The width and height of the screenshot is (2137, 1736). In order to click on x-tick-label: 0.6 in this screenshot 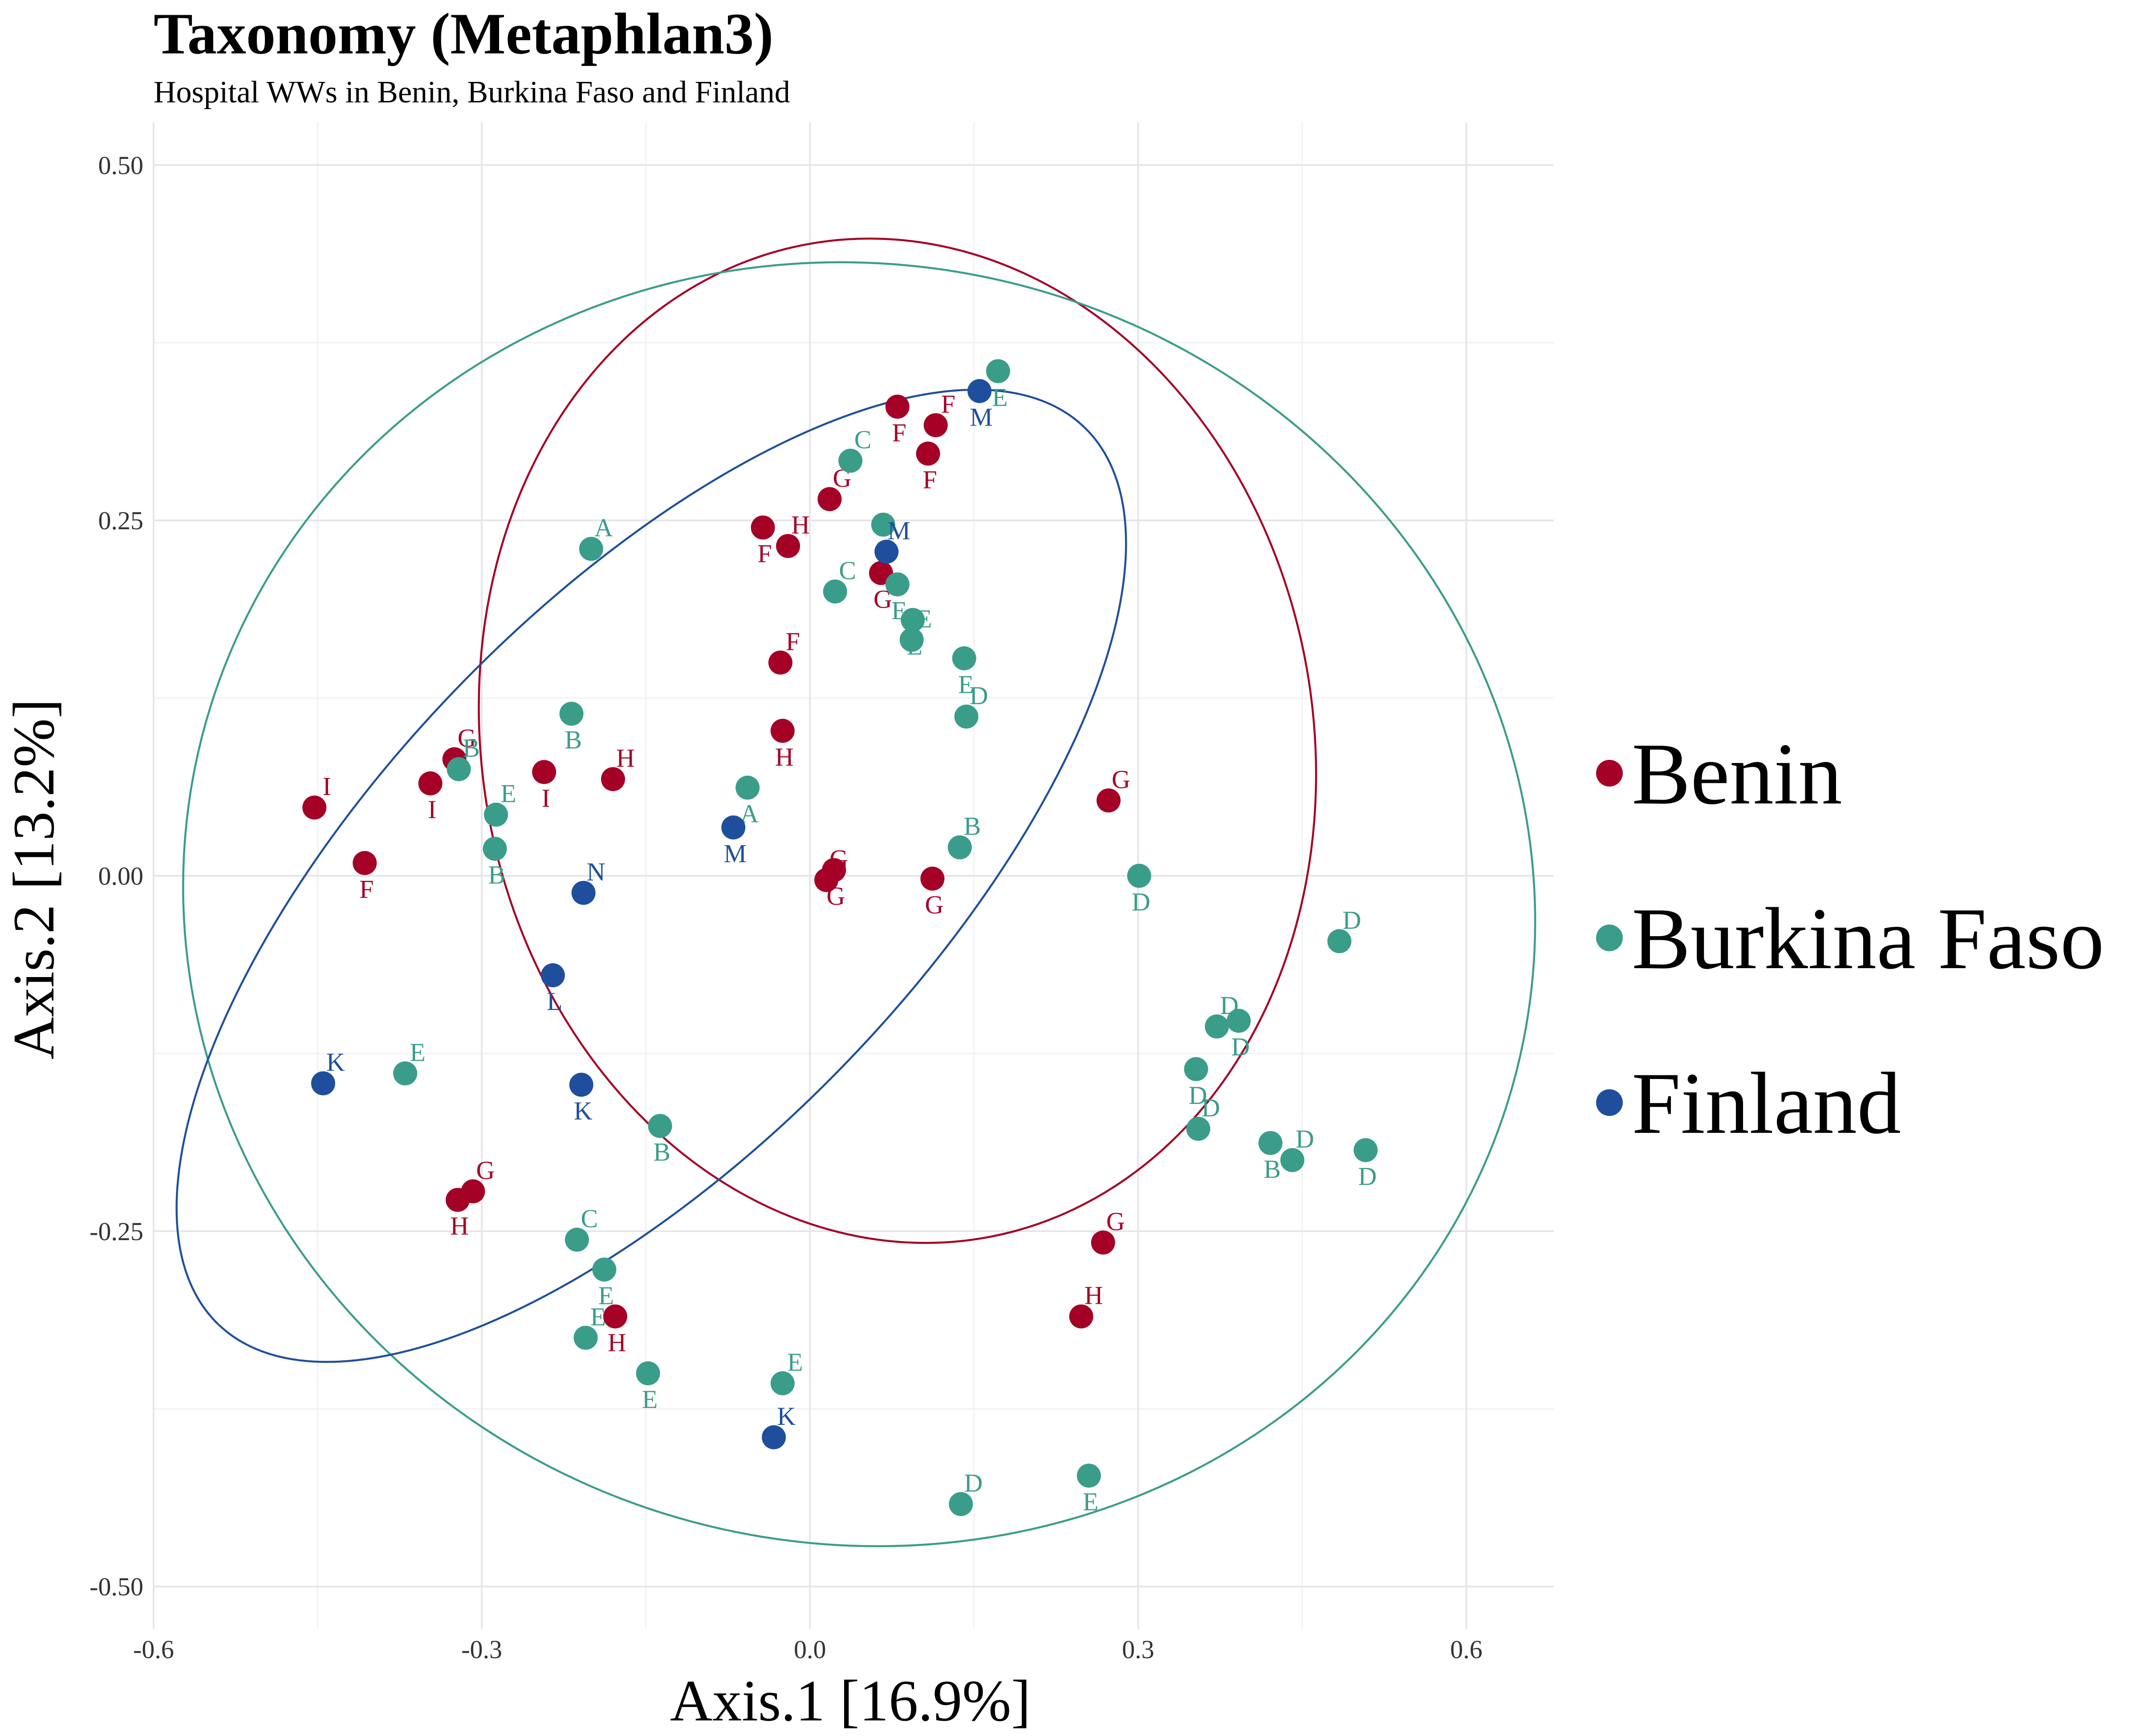, I will do `click(1466, 1649)`.